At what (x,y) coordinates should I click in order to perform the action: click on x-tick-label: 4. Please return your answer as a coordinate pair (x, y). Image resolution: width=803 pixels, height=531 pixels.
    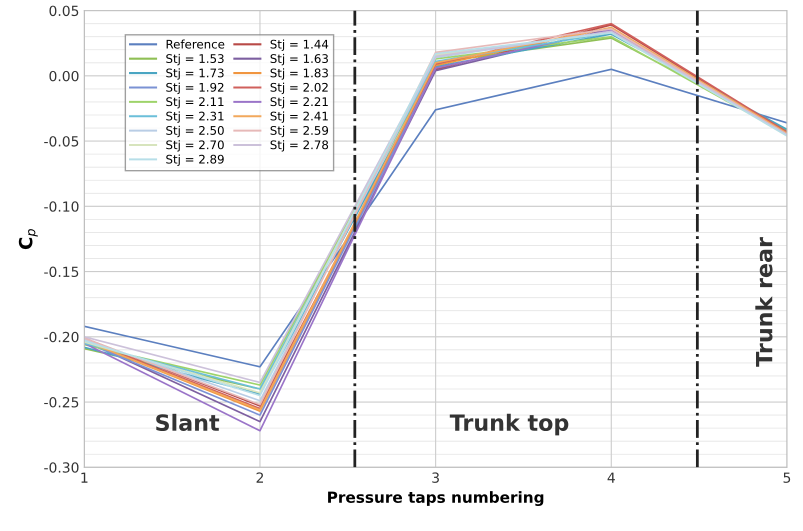
    Looking at the image, I should click on (611, 477).